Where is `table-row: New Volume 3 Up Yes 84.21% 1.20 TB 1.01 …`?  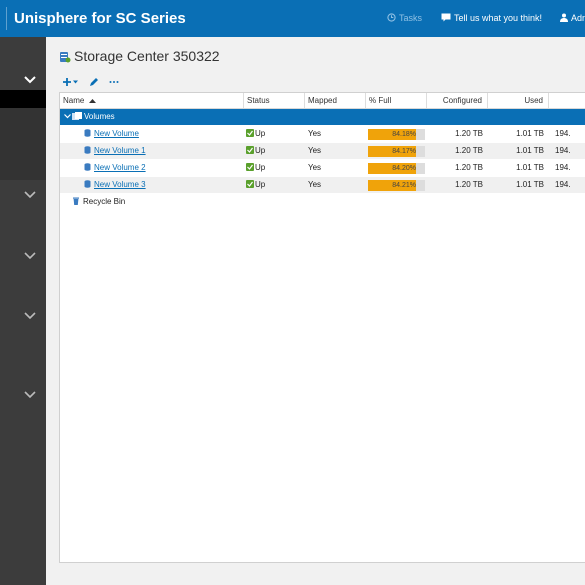 table-row: New Volume 3 Up Yes 84.21% 1.20 TB 1.01 … is located at coordinates (322, 185).